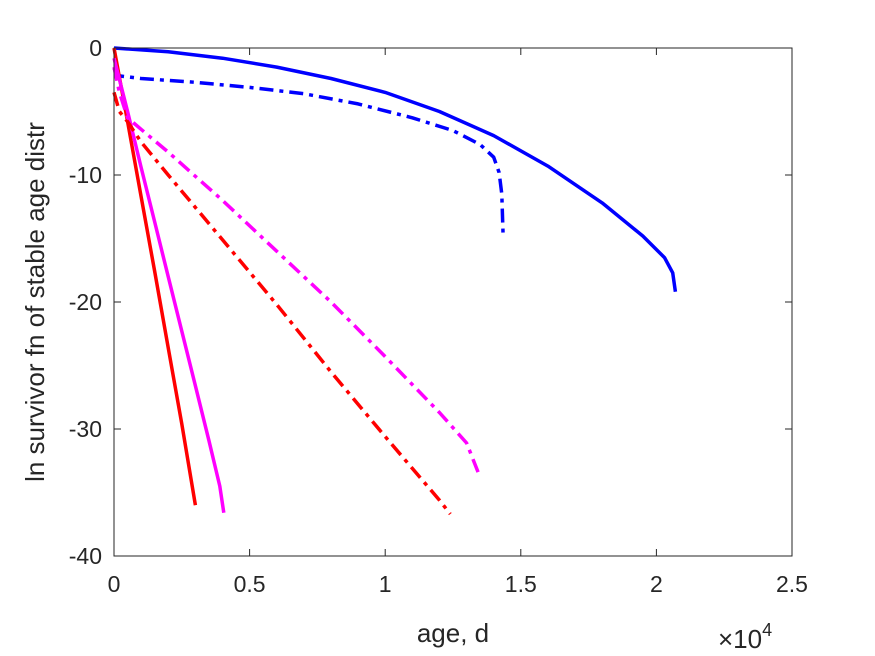 This screenshot has height=656, width=875. What do you see at coordinates (35, 302) in the screenshot?
I see `y-axis-label: ln survivor fn of stable age distr` at bounding box center [35, 302].